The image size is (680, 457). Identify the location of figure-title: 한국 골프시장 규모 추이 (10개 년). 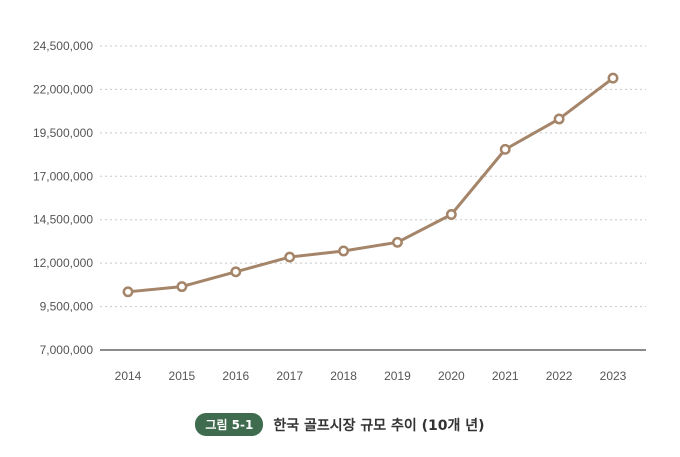
(379, 425).